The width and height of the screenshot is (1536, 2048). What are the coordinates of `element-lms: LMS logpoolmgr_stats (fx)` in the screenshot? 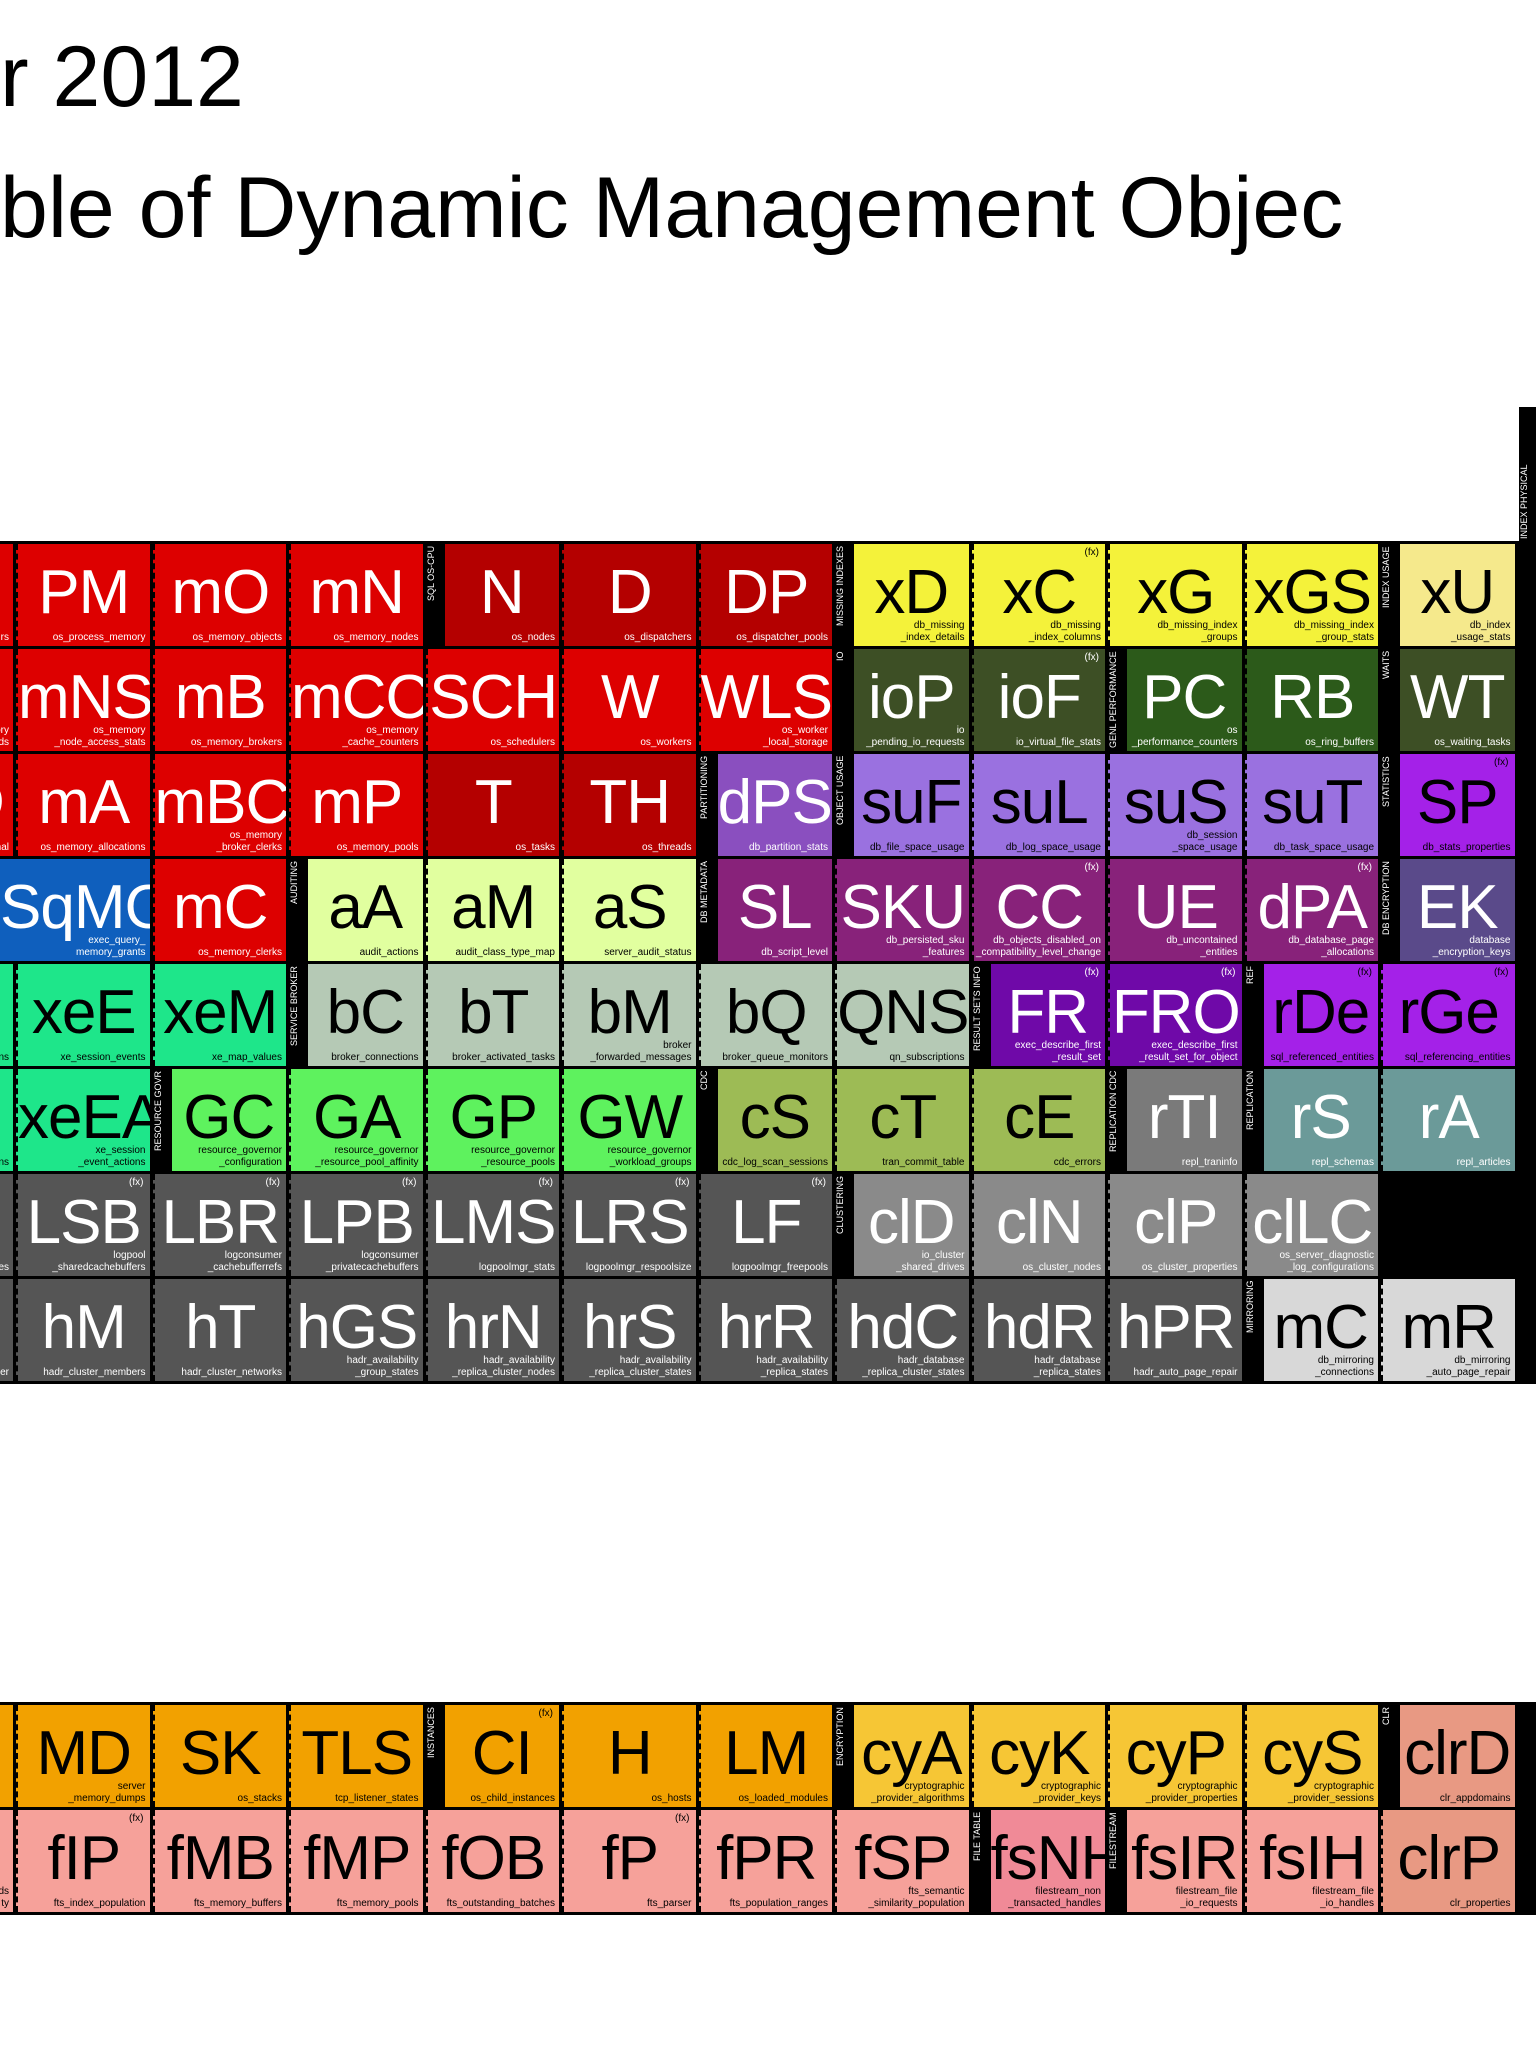 It's located at (492, 1225).